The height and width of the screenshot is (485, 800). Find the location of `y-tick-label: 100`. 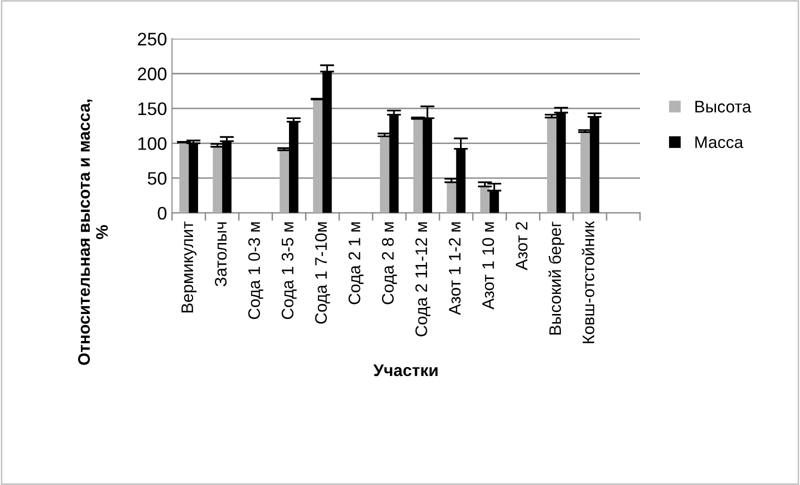

y-tick-label: 100 is located at coordinates (152, 143).